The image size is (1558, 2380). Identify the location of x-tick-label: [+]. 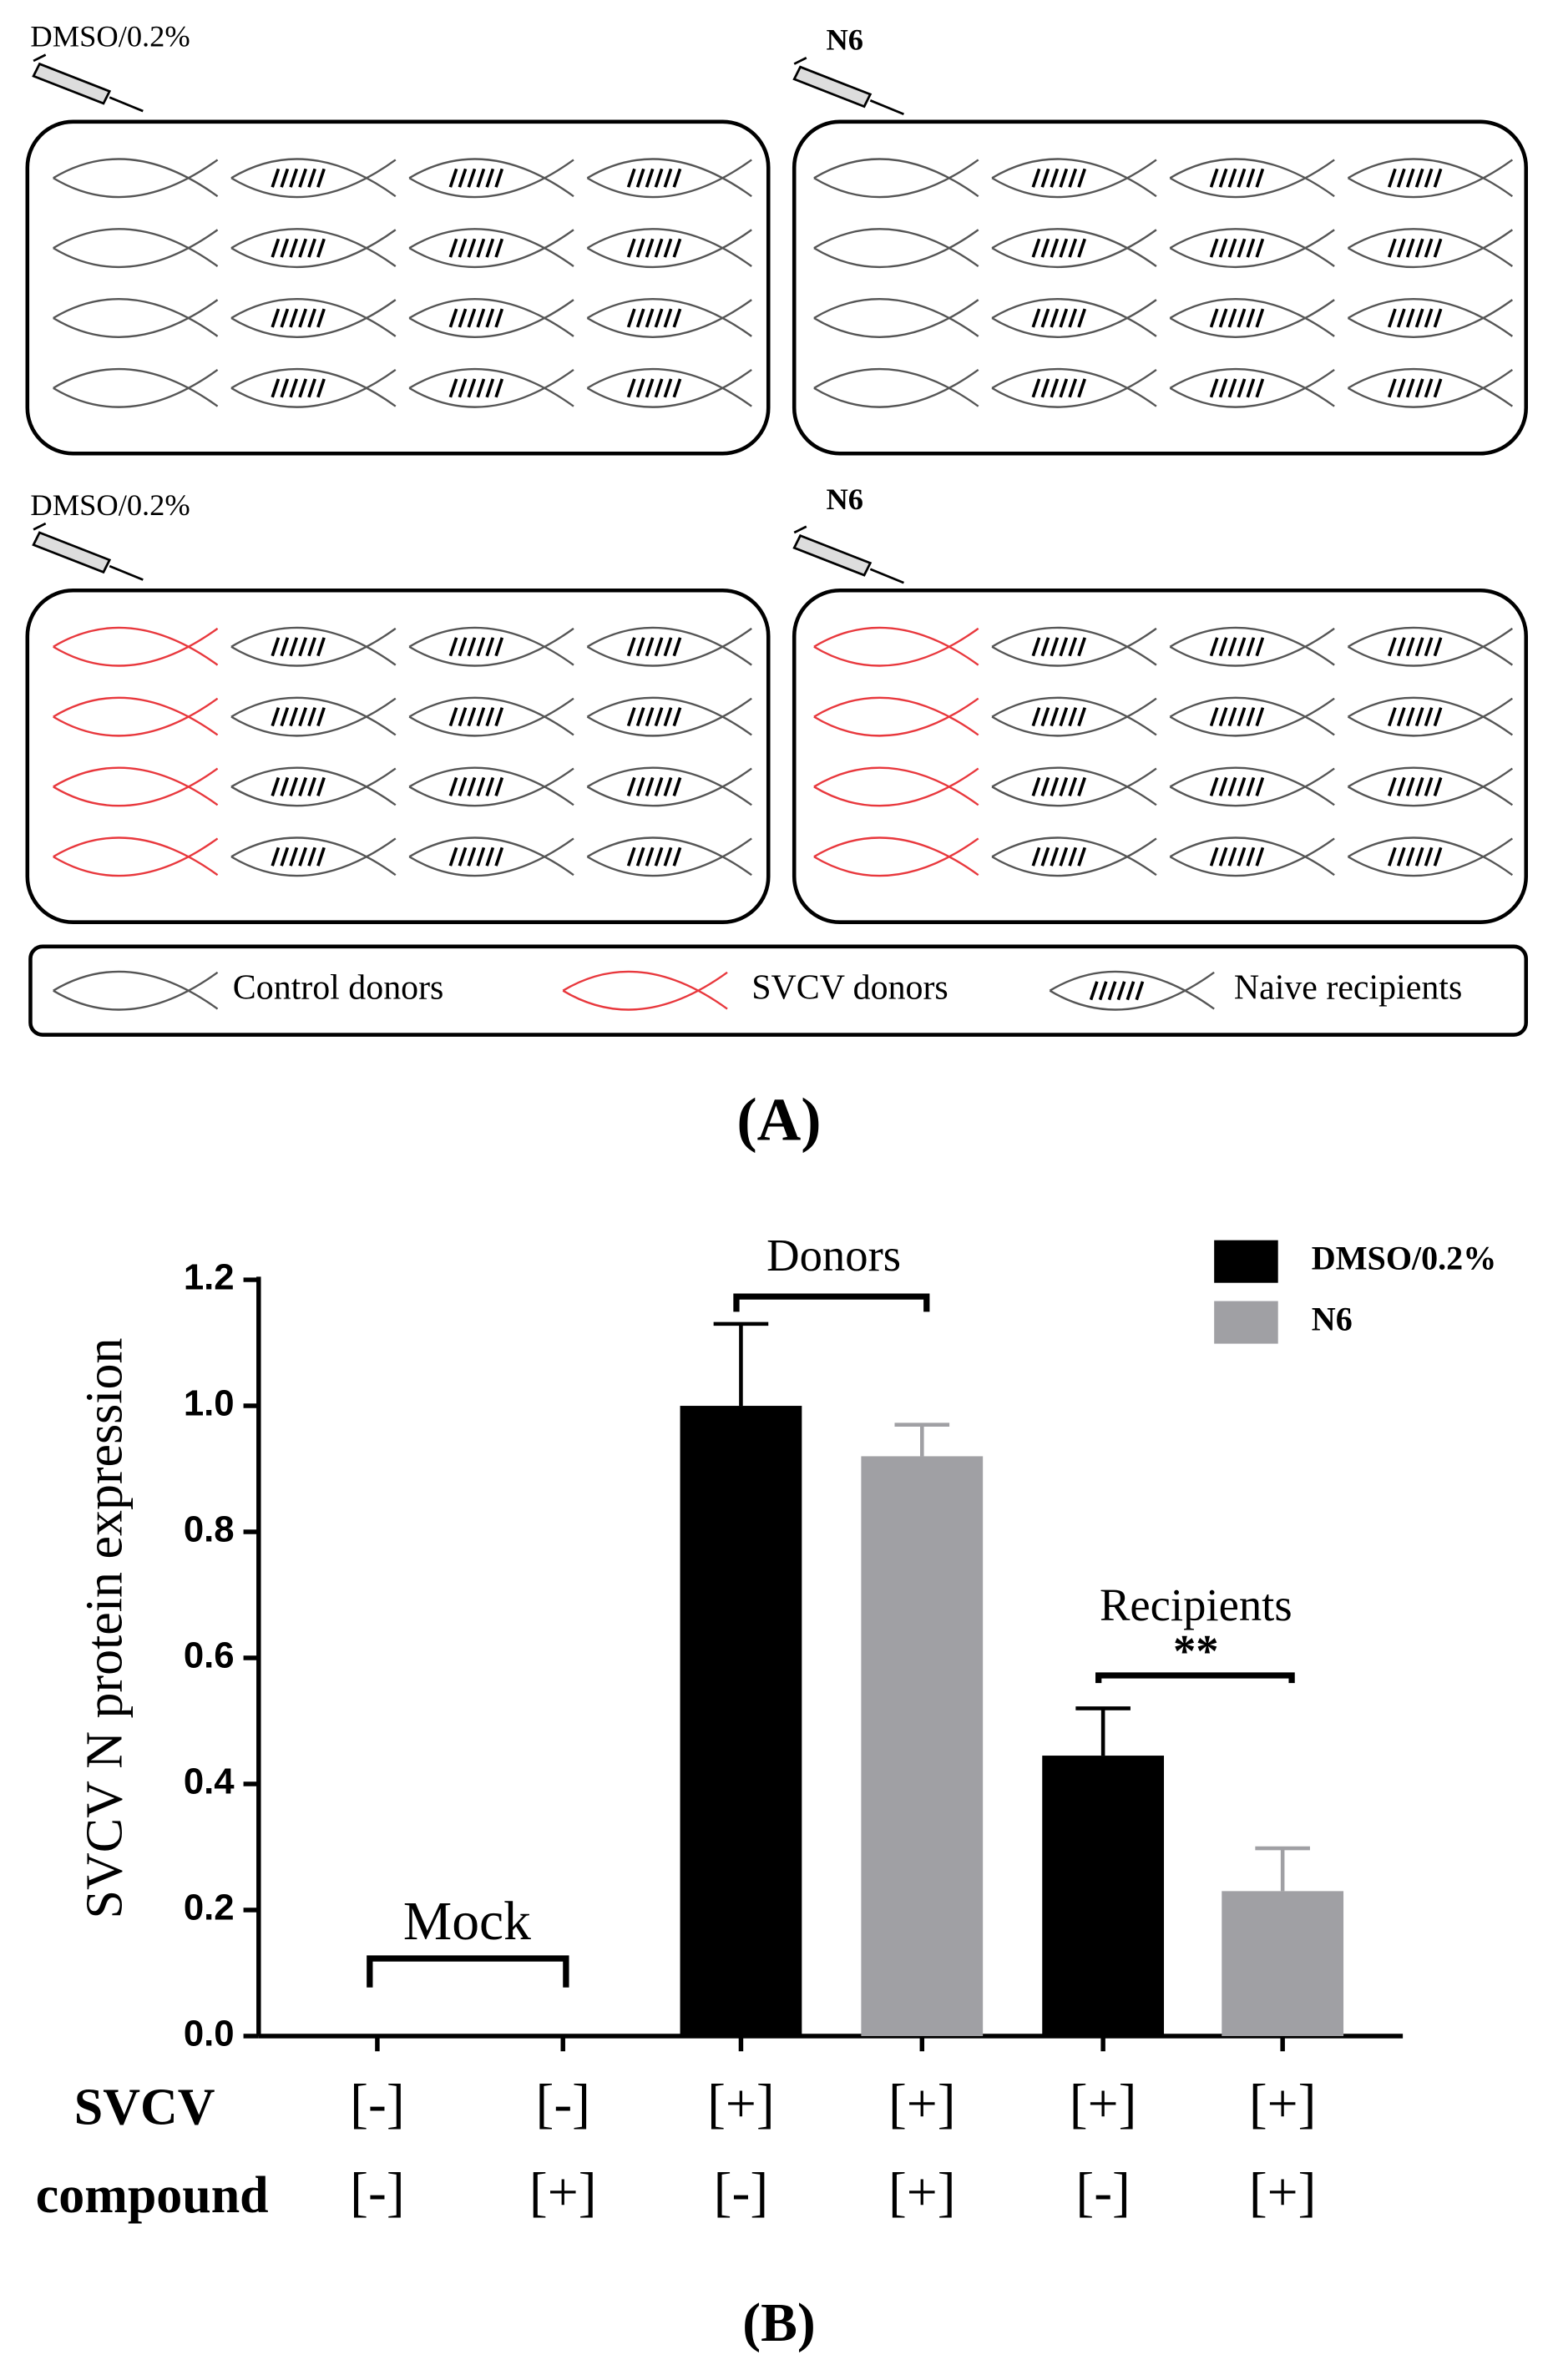
(1283, 2192).